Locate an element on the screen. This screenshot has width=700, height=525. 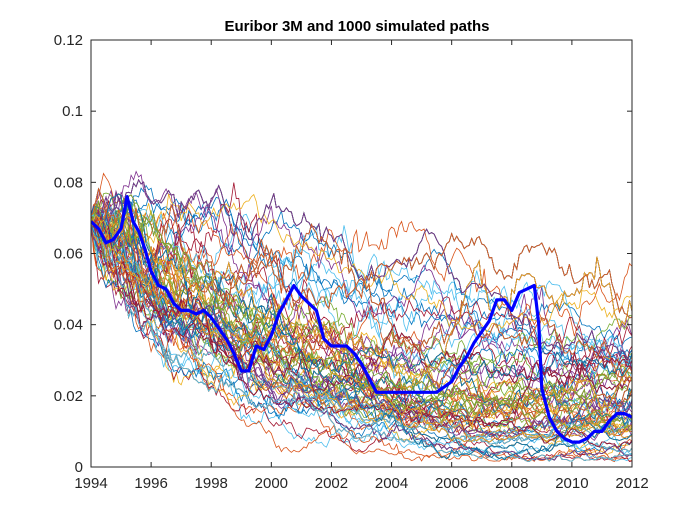
x-tick-label: 2000 is located at coordinates (271, 483).